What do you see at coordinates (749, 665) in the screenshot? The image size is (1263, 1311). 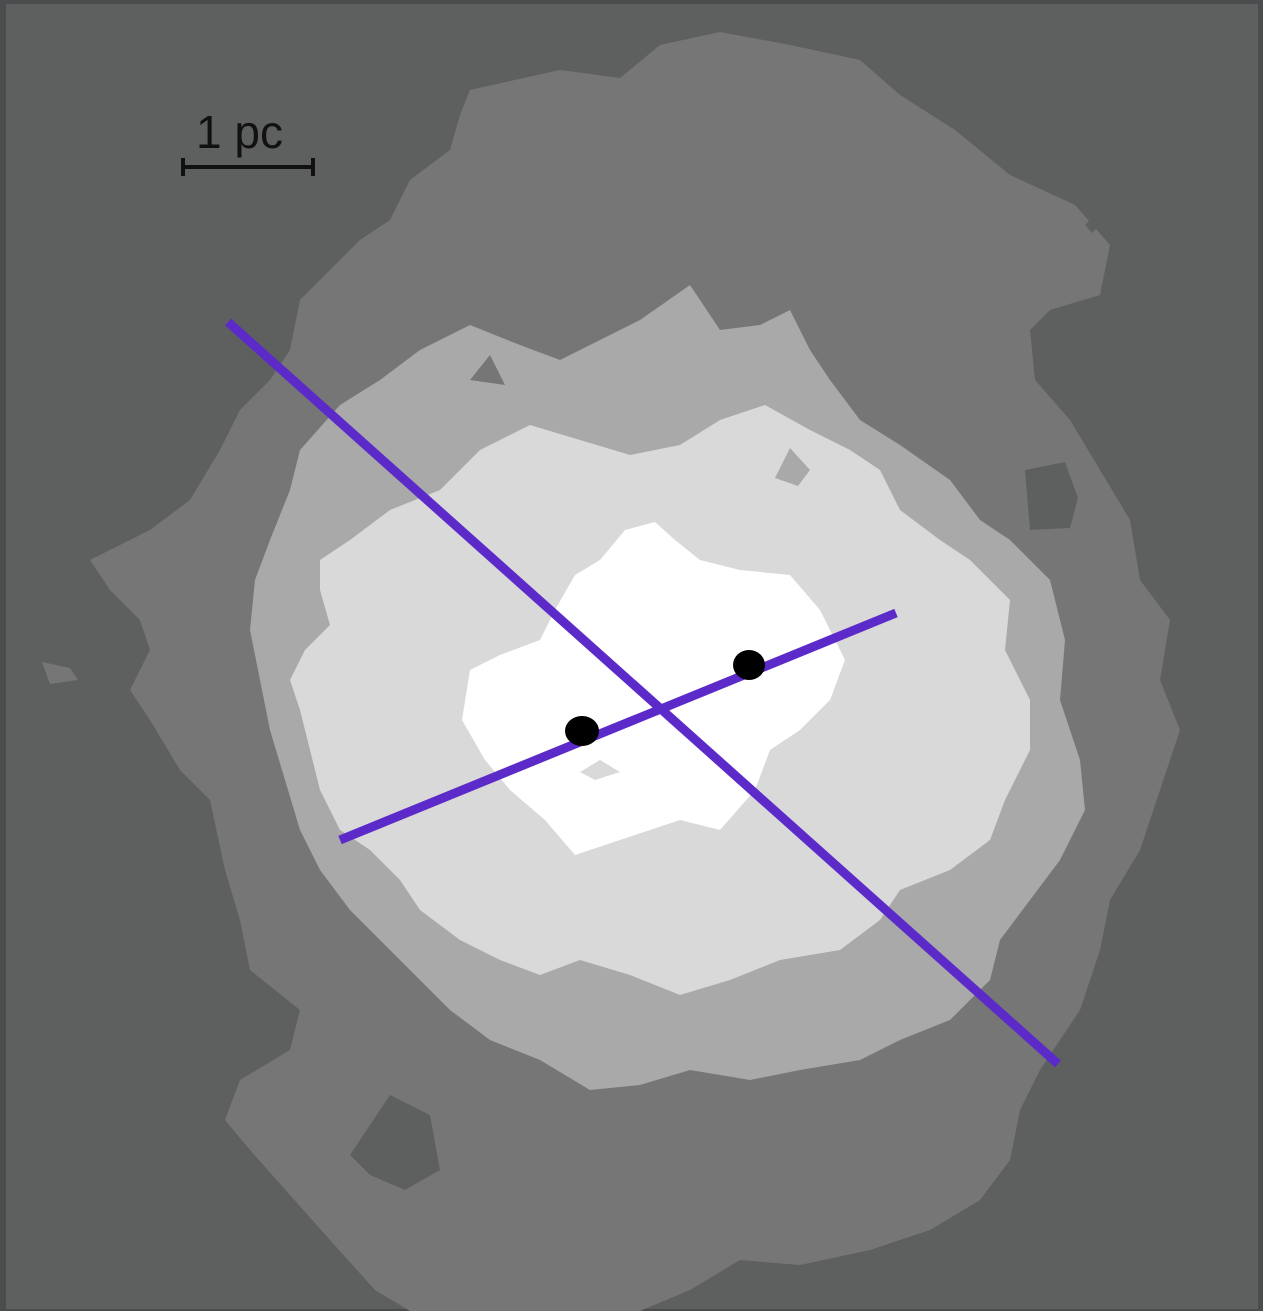 I see `point-source-right` at bounding box center [749, 665].